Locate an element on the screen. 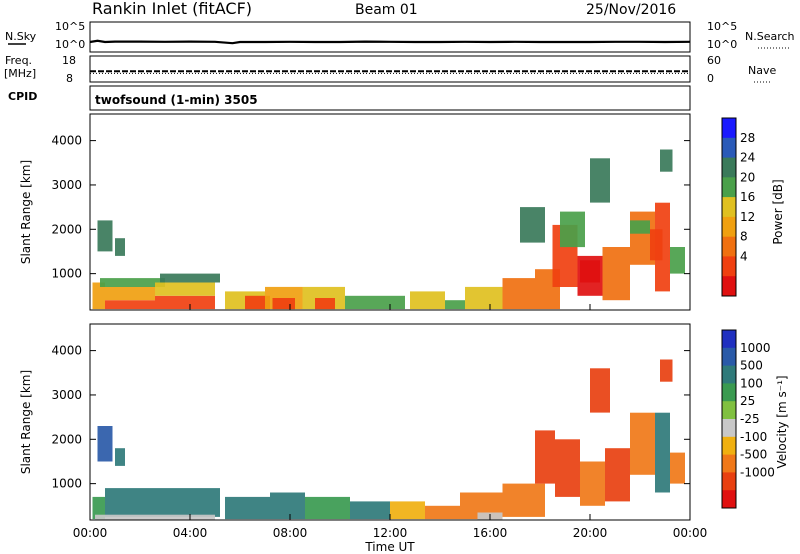  x-tick-label: 08:00 is located at coordinates (290, 533).